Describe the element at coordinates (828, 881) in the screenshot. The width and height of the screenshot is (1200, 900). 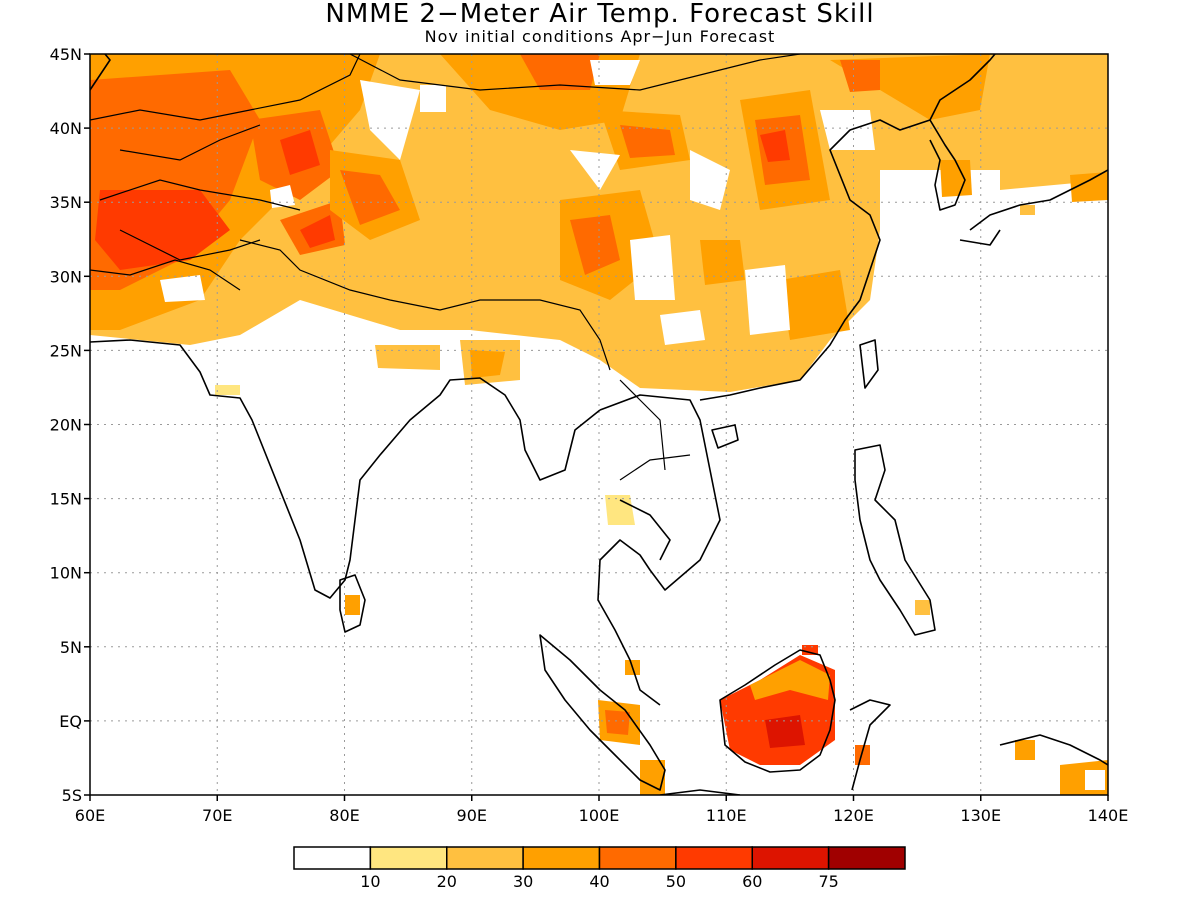
I see `colorbar-label: 75` at that location.